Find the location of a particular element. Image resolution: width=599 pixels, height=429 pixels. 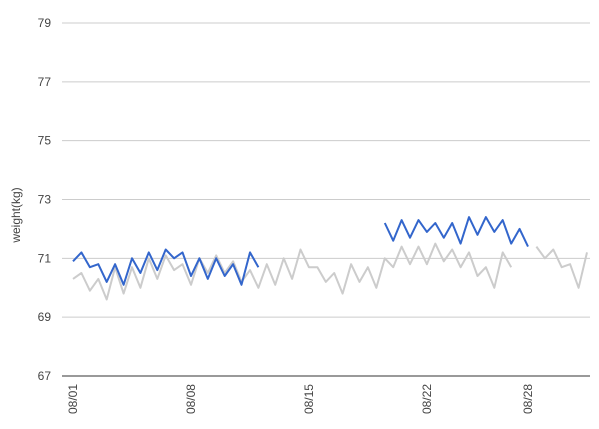

x-tick-label: 08/28 is located at coordinates (528, 399).